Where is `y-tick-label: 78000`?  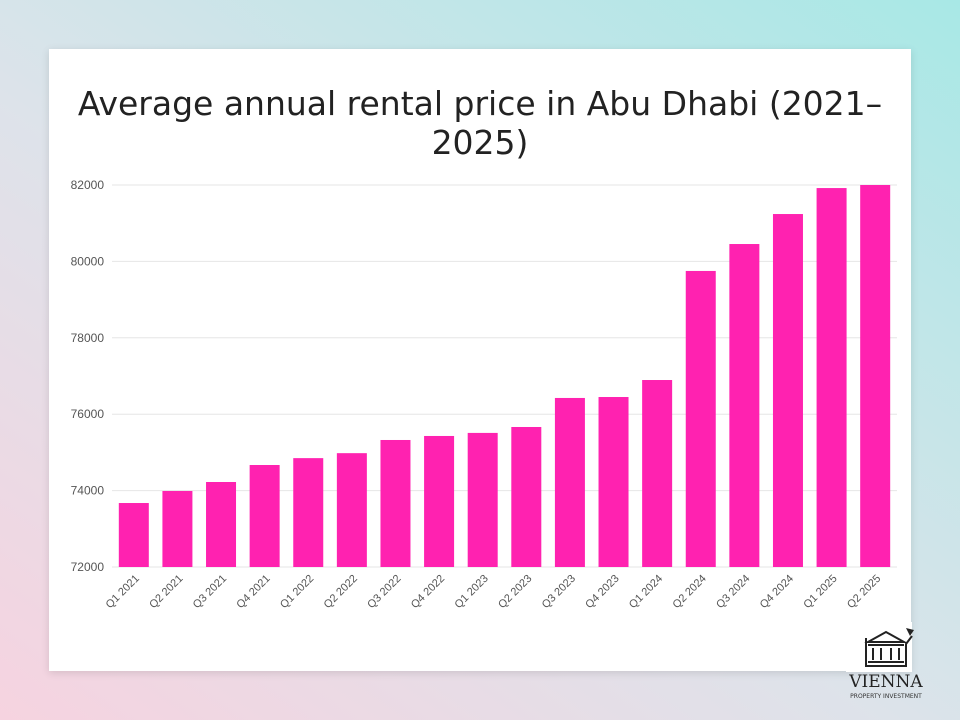 y-tick-label: 78000 is located at coordinates (88, 338).